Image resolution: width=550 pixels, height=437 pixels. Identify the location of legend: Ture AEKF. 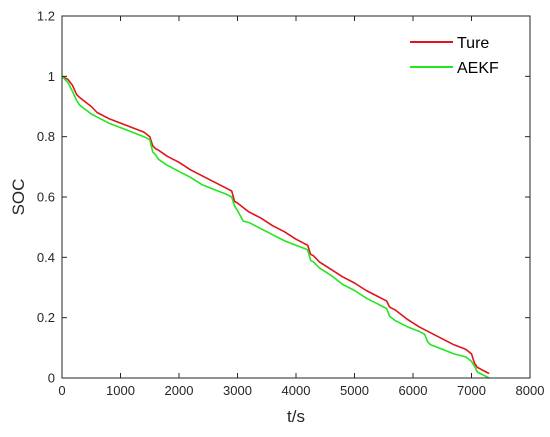
(454, 56).